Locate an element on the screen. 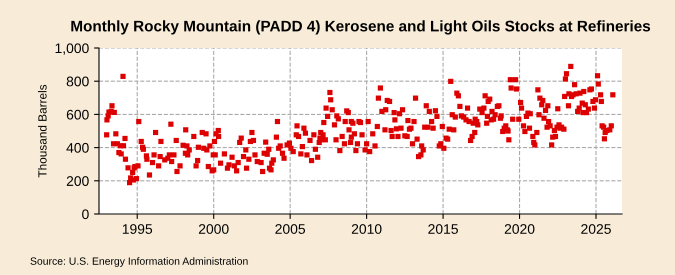 Image resolution: width=675 pixels, height=275 pixels. x-tick-label: 2025 is located at coordinates (596, 229).